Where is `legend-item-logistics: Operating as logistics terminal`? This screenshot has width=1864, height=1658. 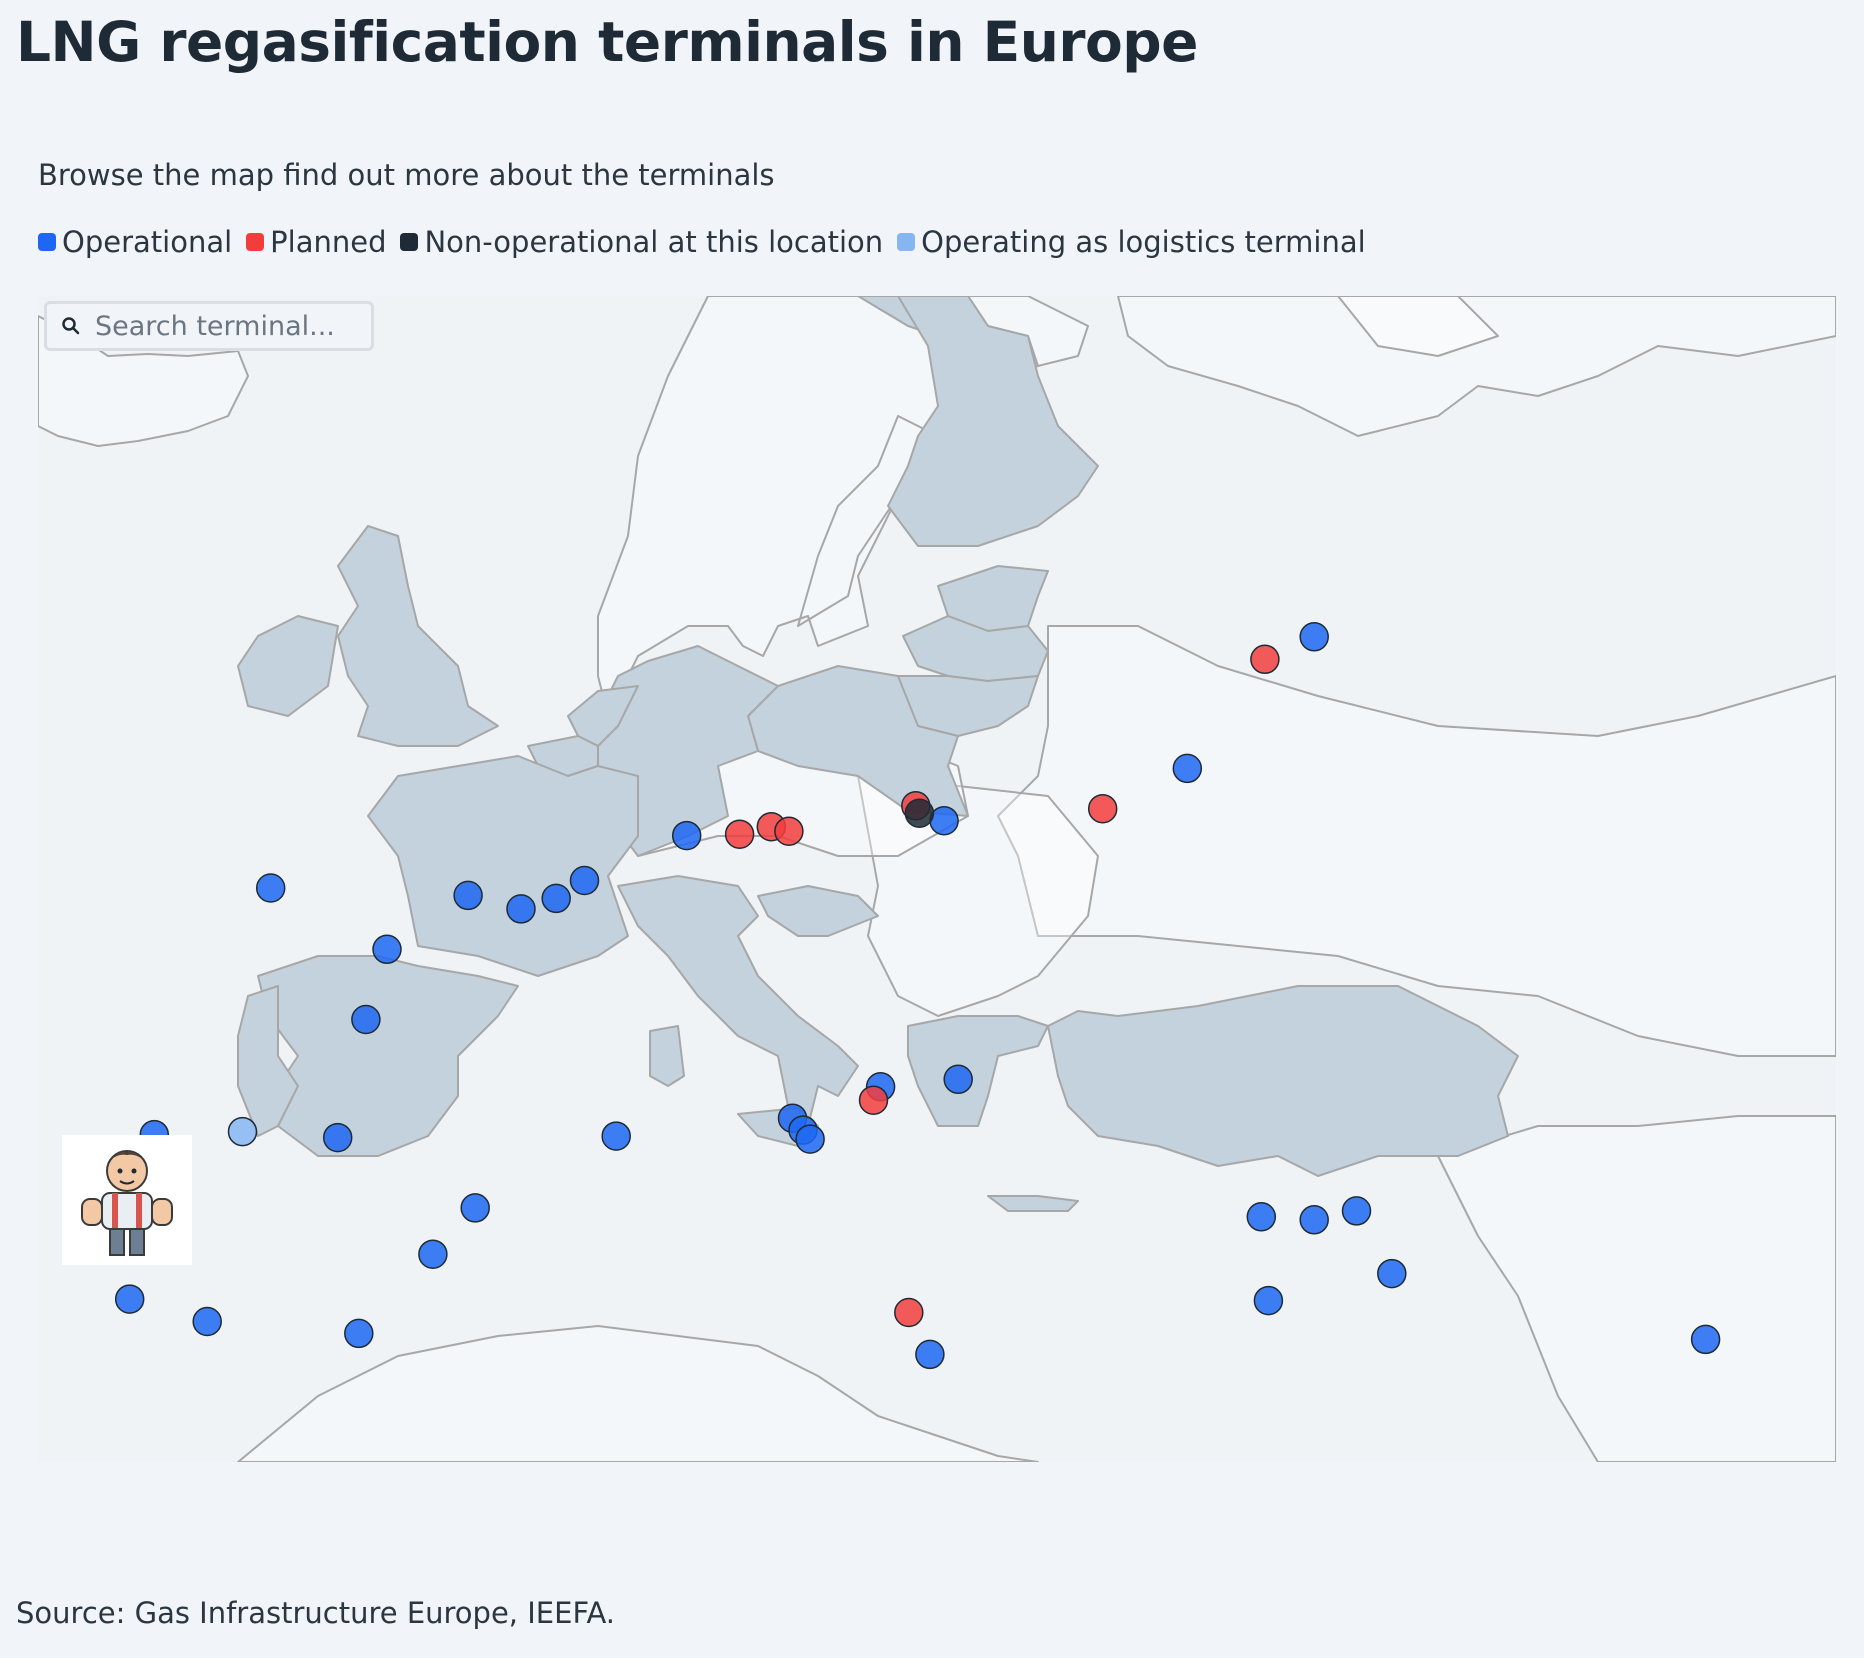
legend-item-logistics: Operating as logistics terminal is located at coordinates (1131, 242).